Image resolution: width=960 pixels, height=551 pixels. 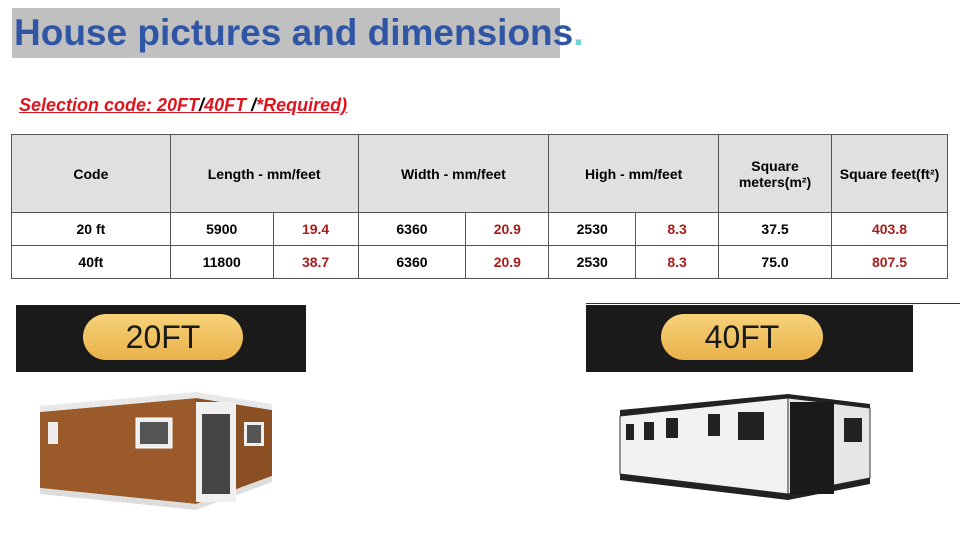 I want to click on cell-code: 40ft, so click(x=91, y=262).